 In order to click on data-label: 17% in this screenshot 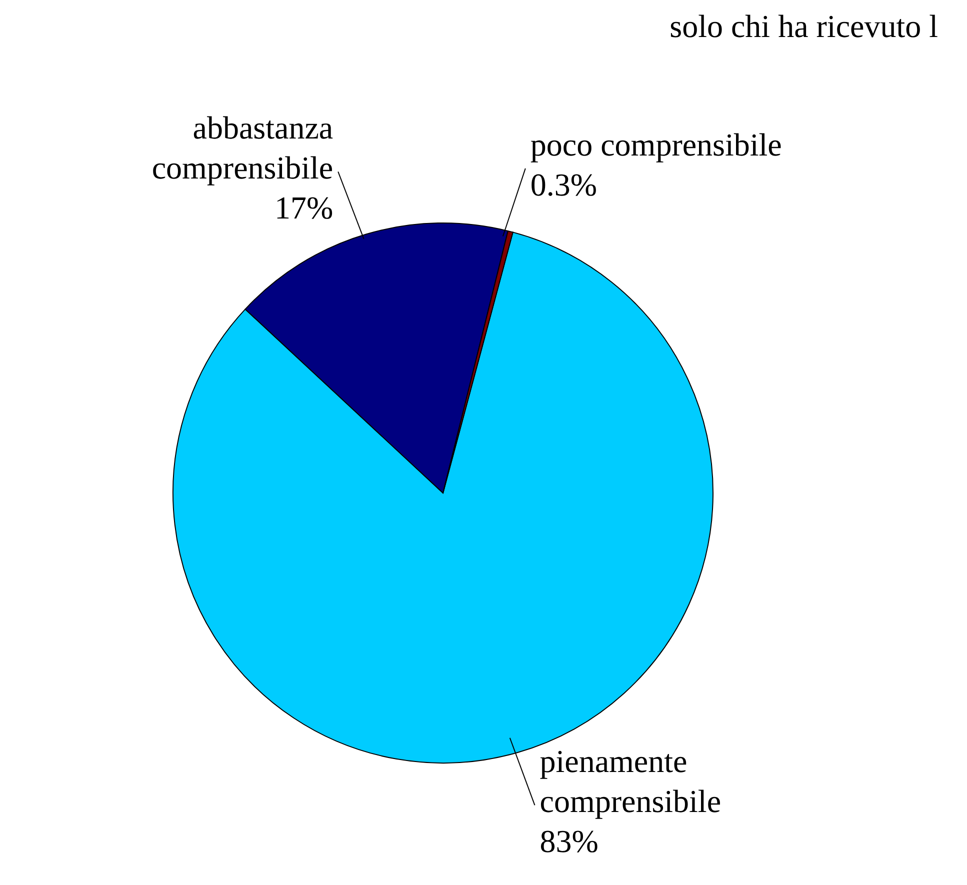, I will do `click(304, 208)`.